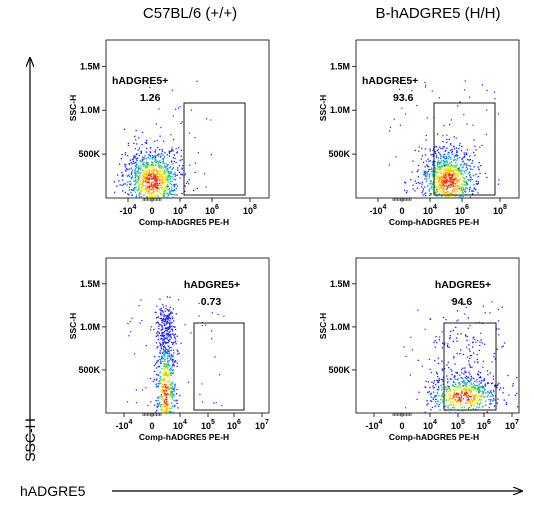 The image size is (534, 505). I want to click on x-tick-label: 0, so click(401, 211).